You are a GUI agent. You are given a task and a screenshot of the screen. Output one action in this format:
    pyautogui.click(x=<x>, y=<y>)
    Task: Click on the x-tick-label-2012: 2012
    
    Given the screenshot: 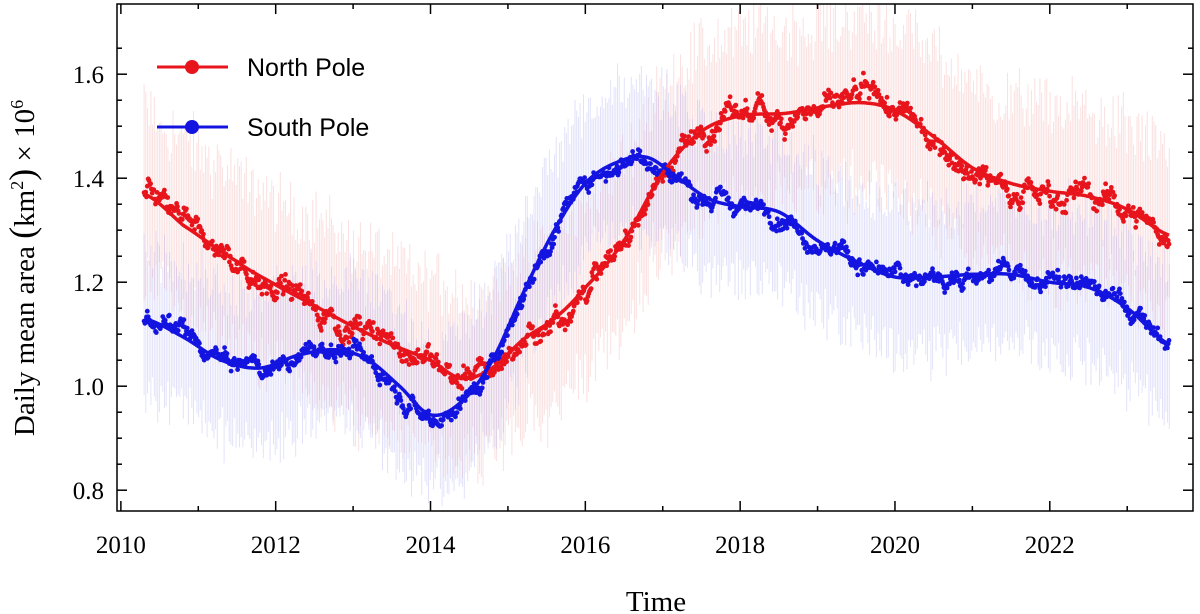 What is the action you would take?
    pyautogui.click(x=276, y=545)
    